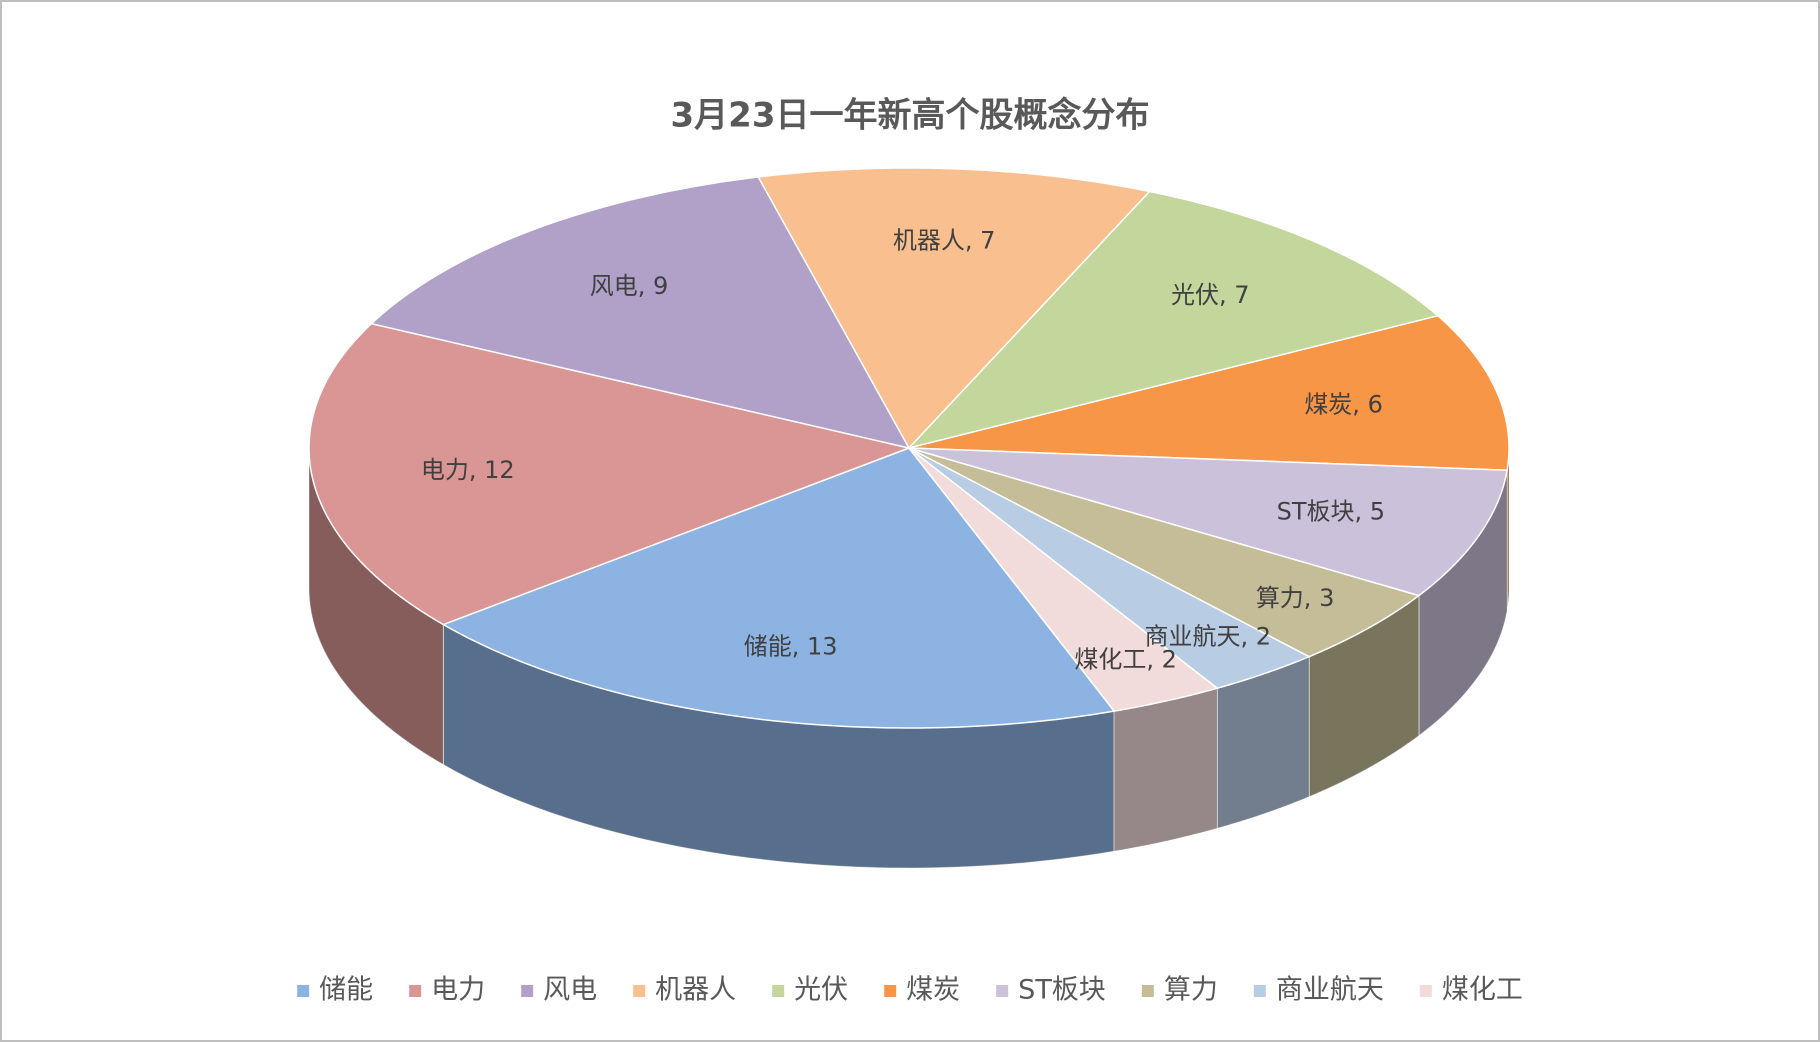 The image size is (1820, 1042). What do you see at coordinates (1125, 659) in the screenshot?
I see `data-label: 煤化工, 2` at bounding box center [1125, 659].